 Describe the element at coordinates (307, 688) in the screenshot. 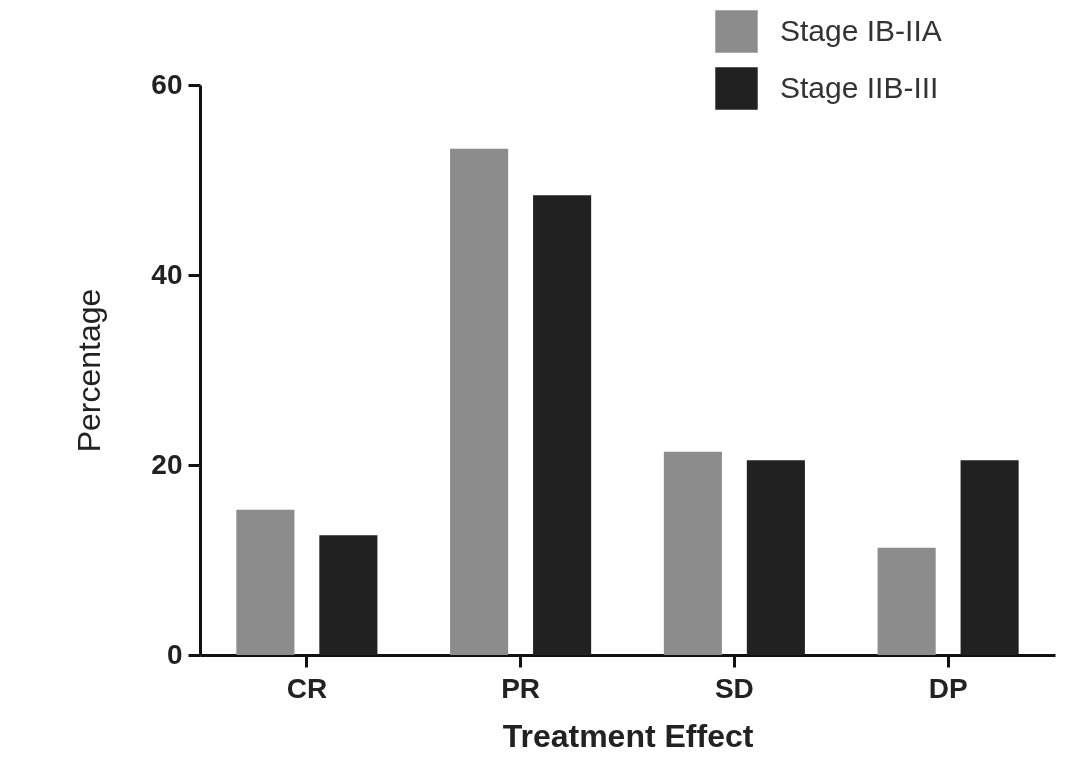

I see `x-tick-label: CR` at that location.